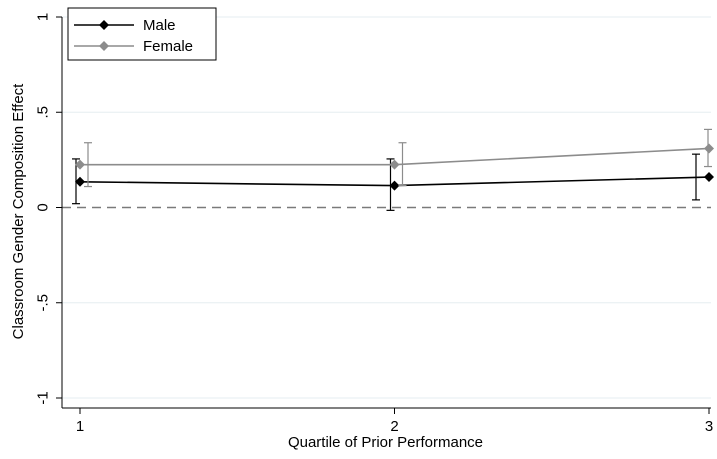 This screenshot has width=717, height=459. Describe the element at coordinates (43, 17) in the screenshot. I see `y-tick-label: 1` at that location.